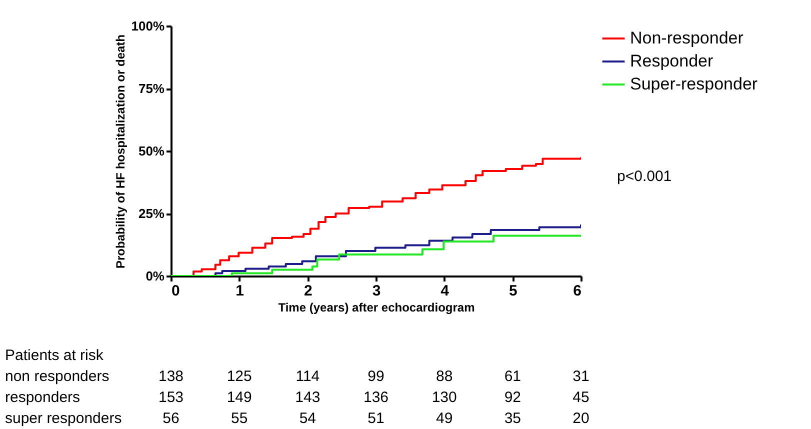  What do you see at coordinates (297, 376) in the screenshot?
I see `text: non responders 138 125 114 99 88 61 31` at bounding box center [297, 376].